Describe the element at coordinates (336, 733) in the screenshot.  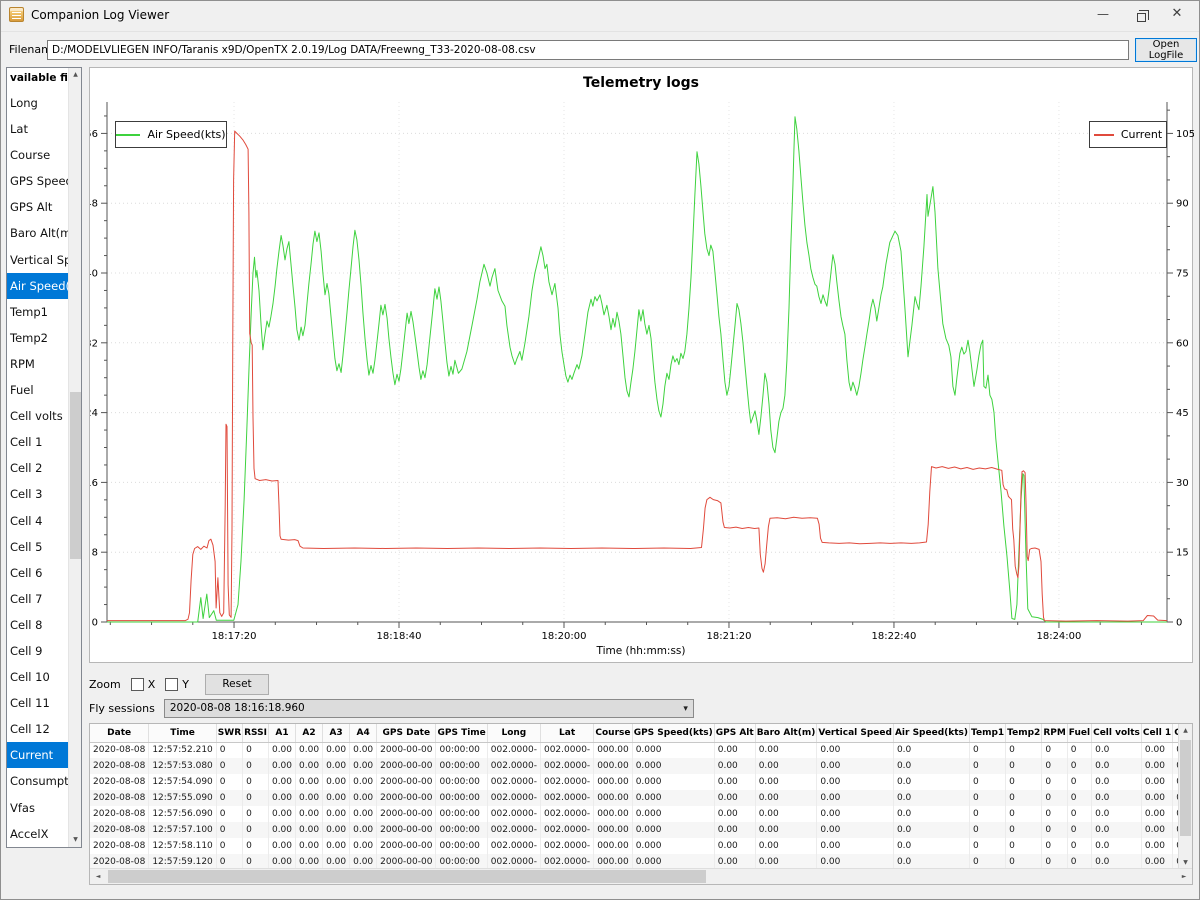
I see `column-header-a3: A3` at that location.